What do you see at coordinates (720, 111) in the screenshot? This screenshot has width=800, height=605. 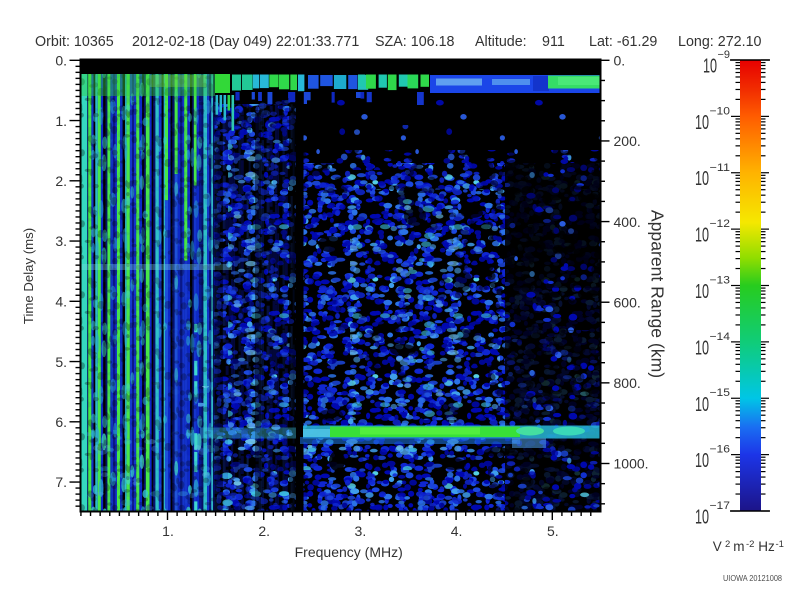 I see `svg-text: −10` at bounding box center [720, 111].